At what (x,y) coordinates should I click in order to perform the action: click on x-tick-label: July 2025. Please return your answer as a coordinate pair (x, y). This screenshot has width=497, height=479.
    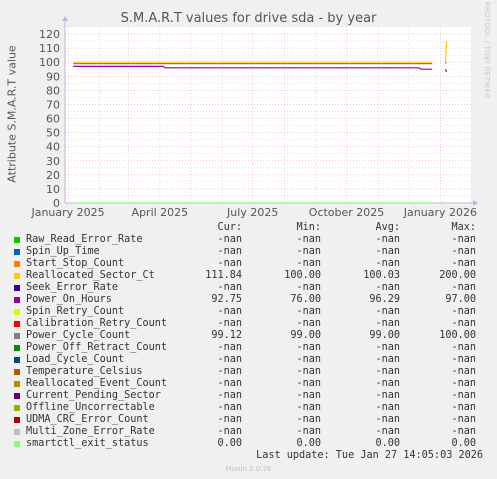
    Looking at the image, I should click on (252, 212).